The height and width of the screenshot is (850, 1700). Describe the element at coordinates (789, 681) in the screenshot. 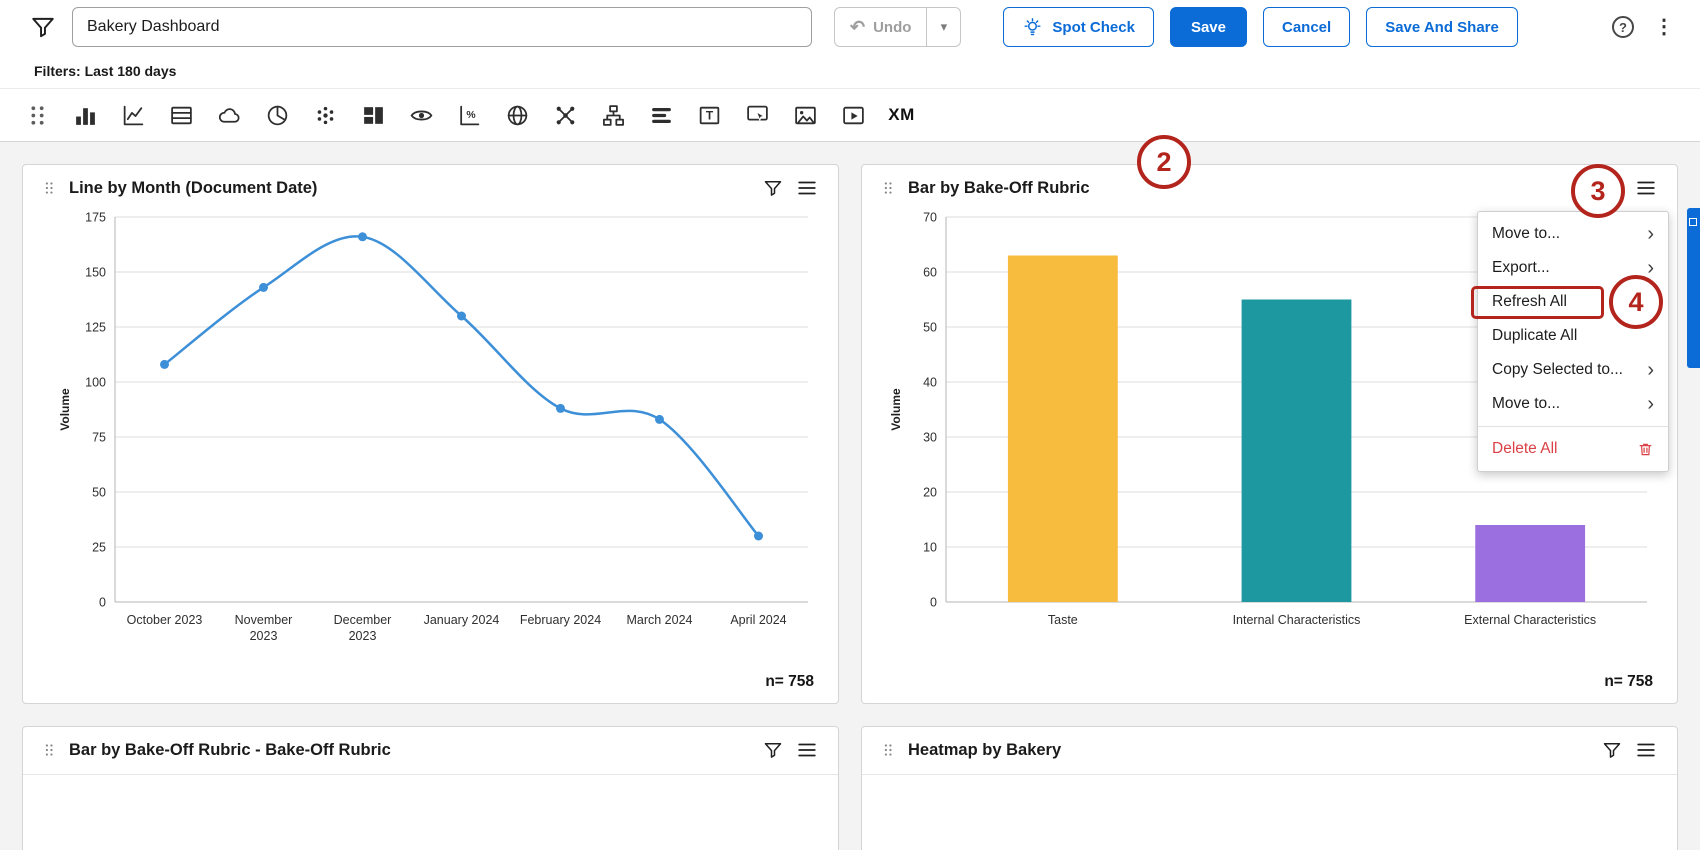

I see `sample-size-label: n= 758` at that location.